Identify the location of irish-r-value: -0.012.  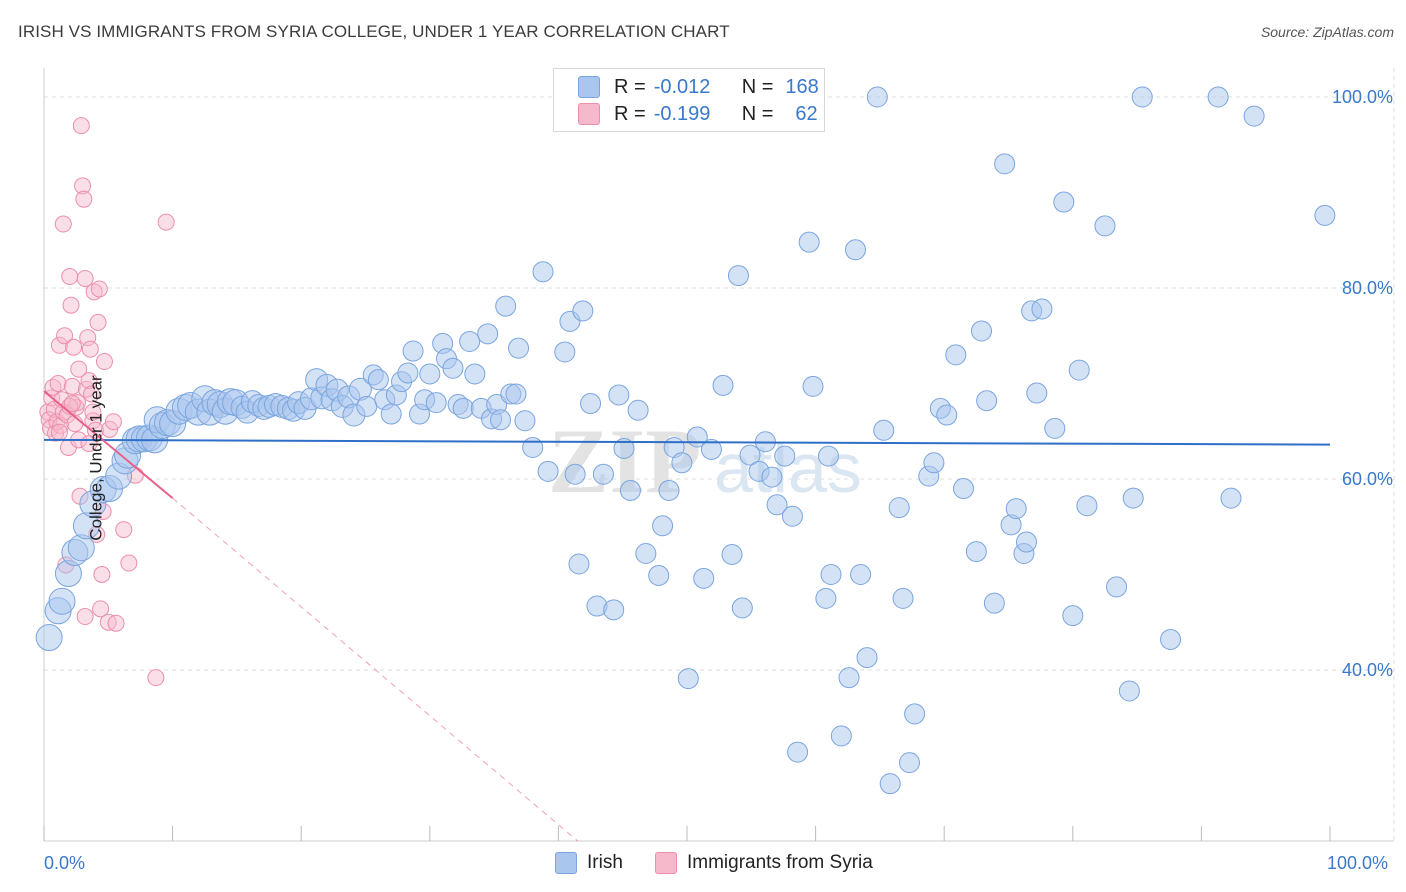
(682, 86).